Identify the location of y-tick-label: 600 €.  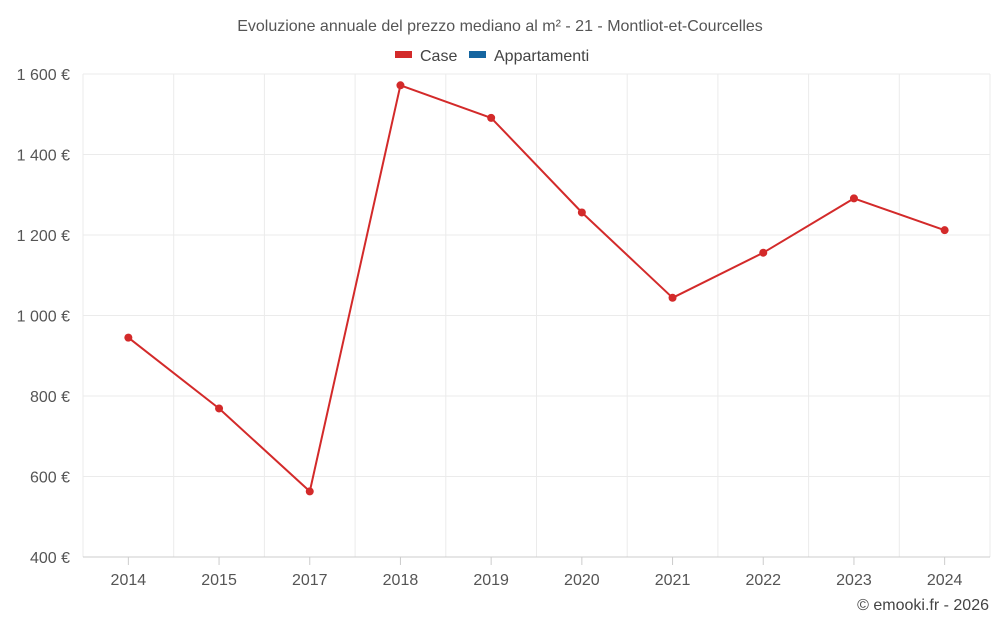
(50, 478).